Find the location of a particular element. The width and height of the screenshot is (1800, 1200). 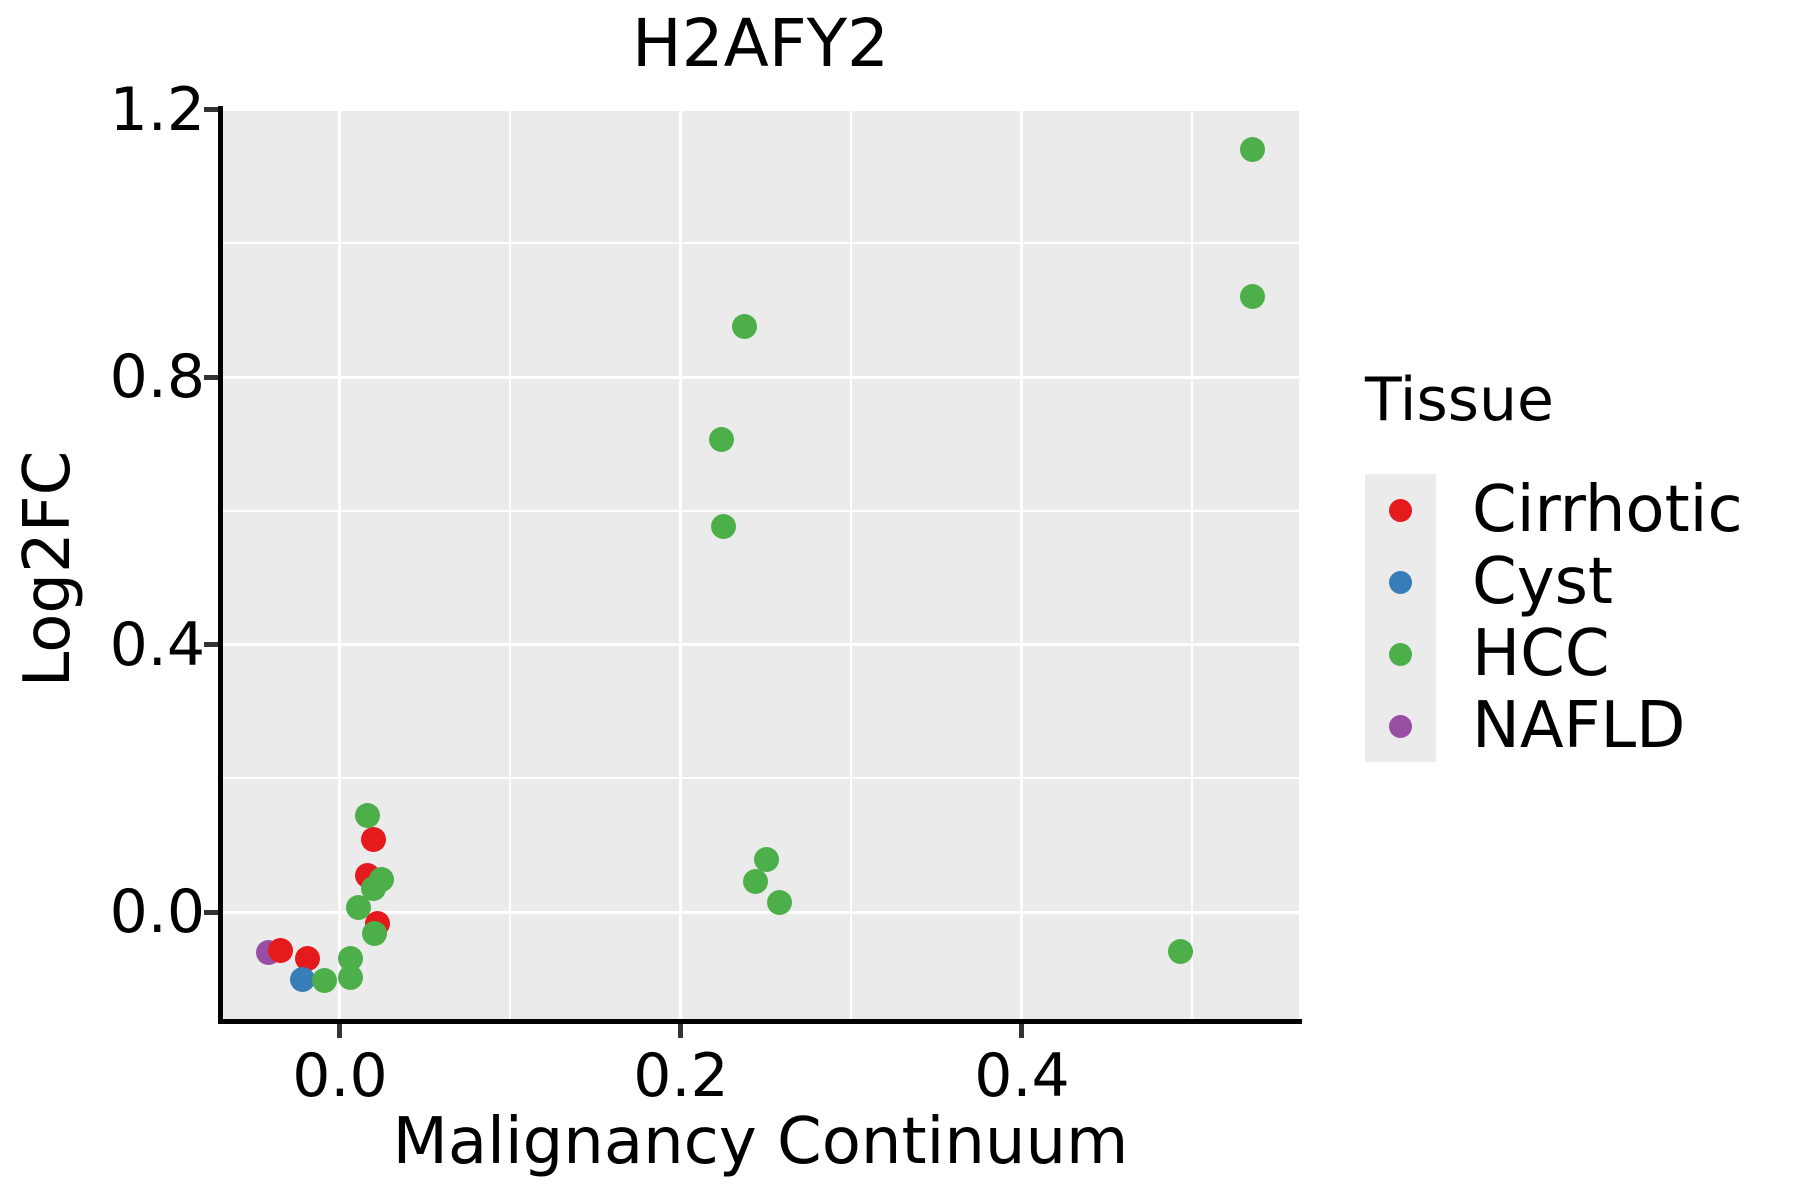

legend-item-cirrhotic: Cirrhotic is located at coordinates (1554, 510).